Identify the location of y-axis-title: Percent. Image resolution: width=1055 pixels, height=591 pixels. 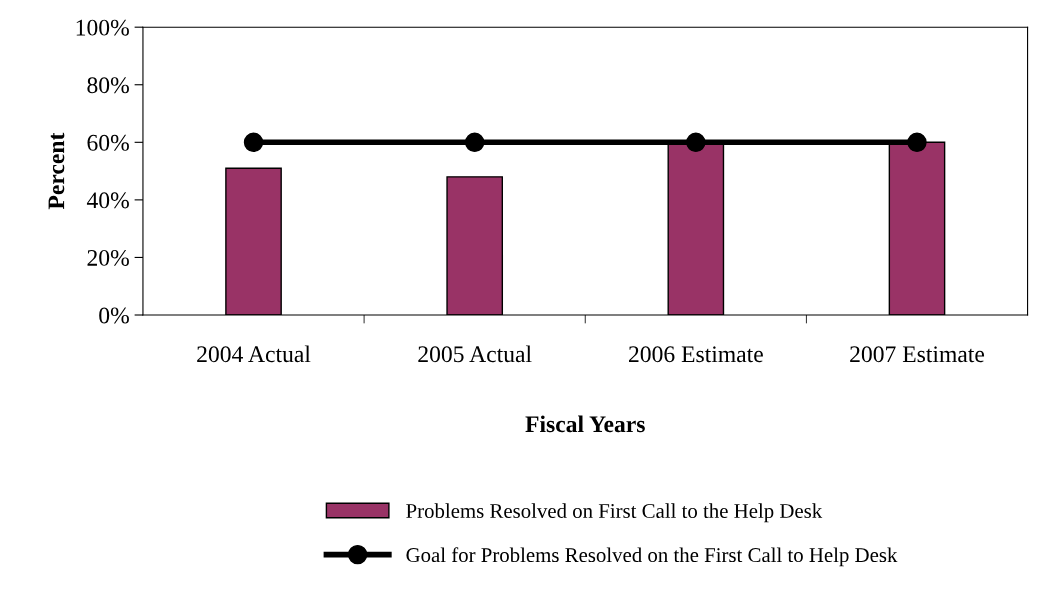
(56, 171).